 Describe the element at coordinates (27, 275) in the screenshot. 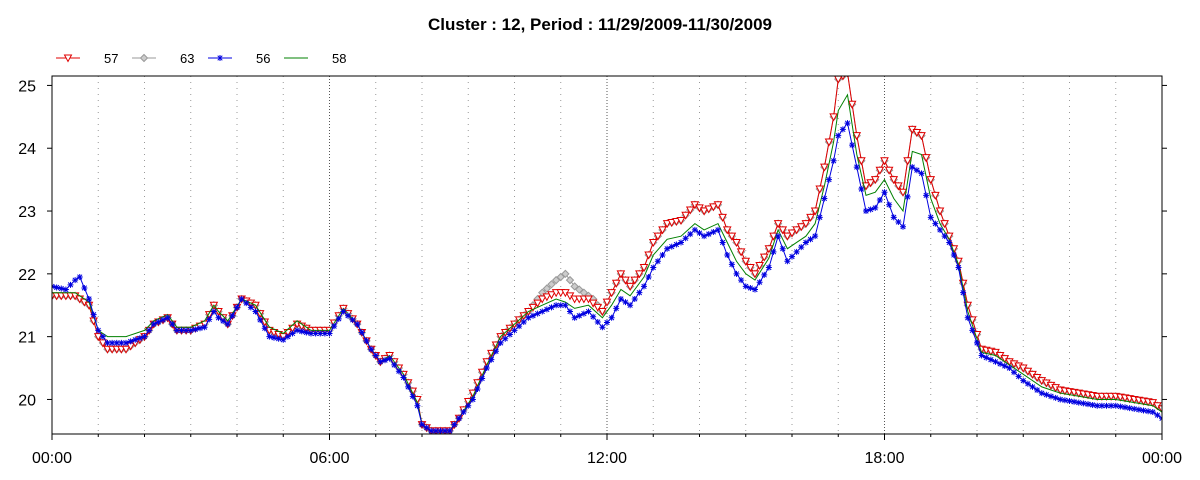

I see `y-tick-label: 22` at that location.